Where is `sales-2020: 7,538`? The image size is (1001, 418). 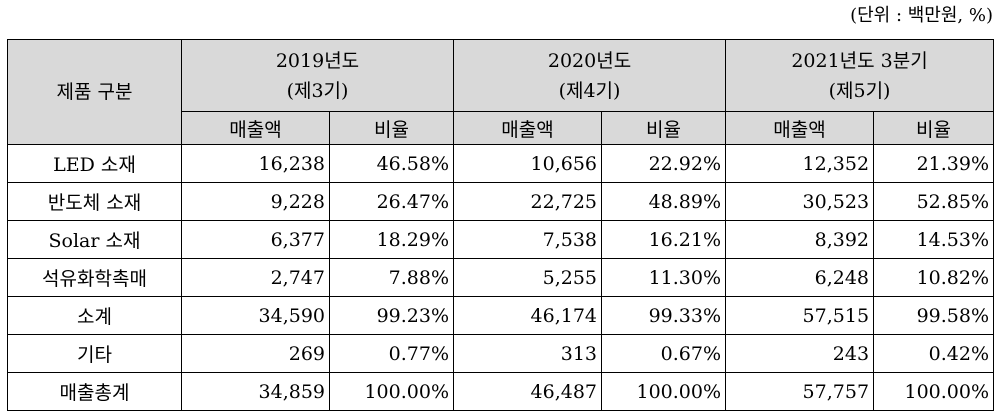 sales-2020: 7,538 is located at coordinates (528, 239).